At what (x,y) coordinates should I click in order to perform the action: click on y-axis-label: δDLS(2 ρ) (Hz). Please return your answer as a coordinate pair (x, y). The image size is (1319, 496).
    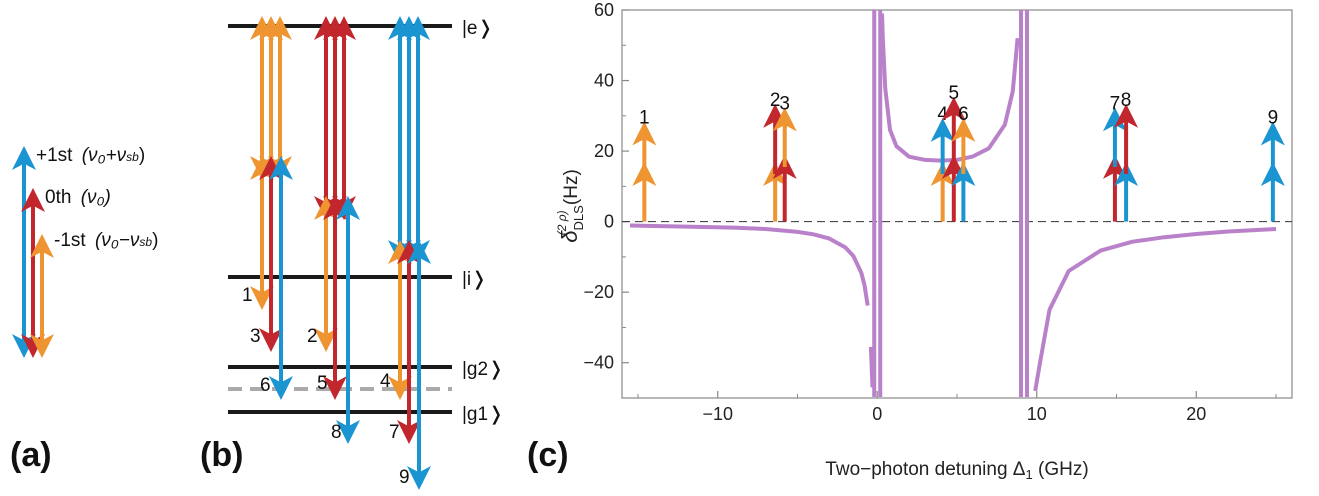
    Looking at the image, I should click on (570, 206).